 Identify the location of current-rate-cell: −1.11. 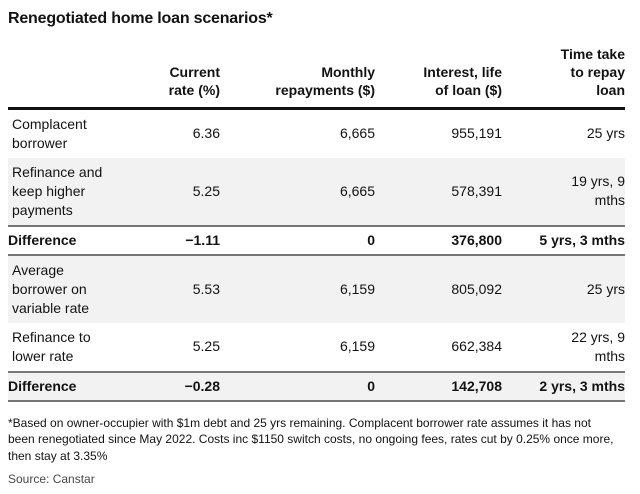
(185, 240).